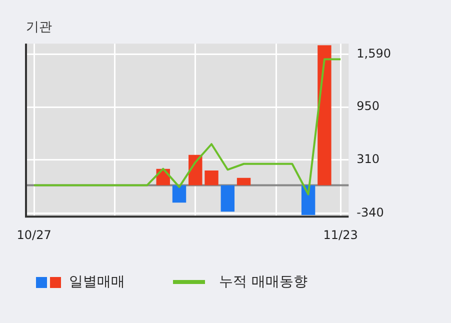 The image size is (451, 323). I want to click on y-tick-label: 310, so click(368, 159).